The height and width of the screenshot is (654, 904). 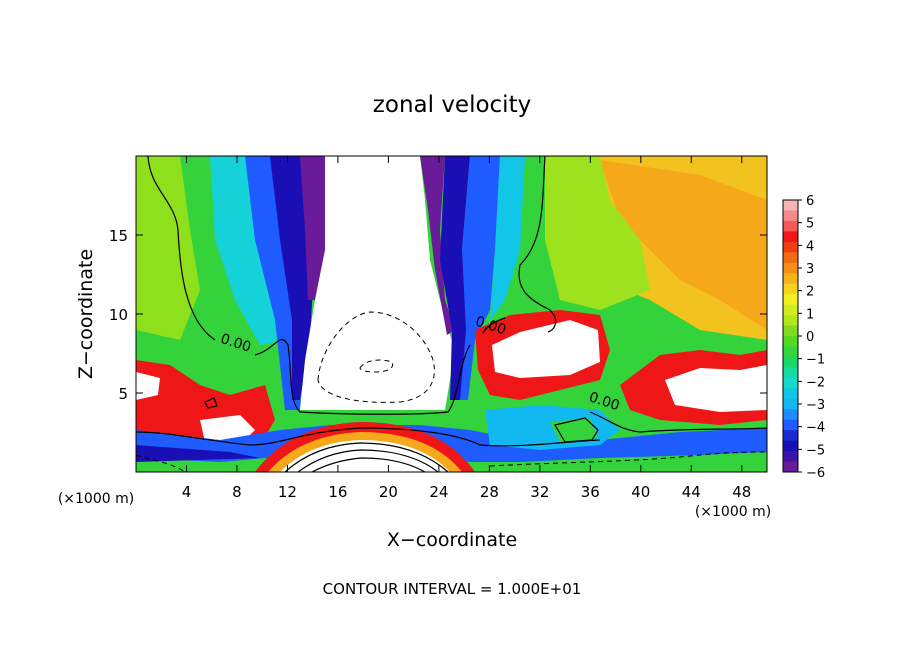 What do you see at coordinates (733, 512) in the screenshot?
I see `x-axis-unit-right: (×1000 m)` at bounding box center [733, 512].